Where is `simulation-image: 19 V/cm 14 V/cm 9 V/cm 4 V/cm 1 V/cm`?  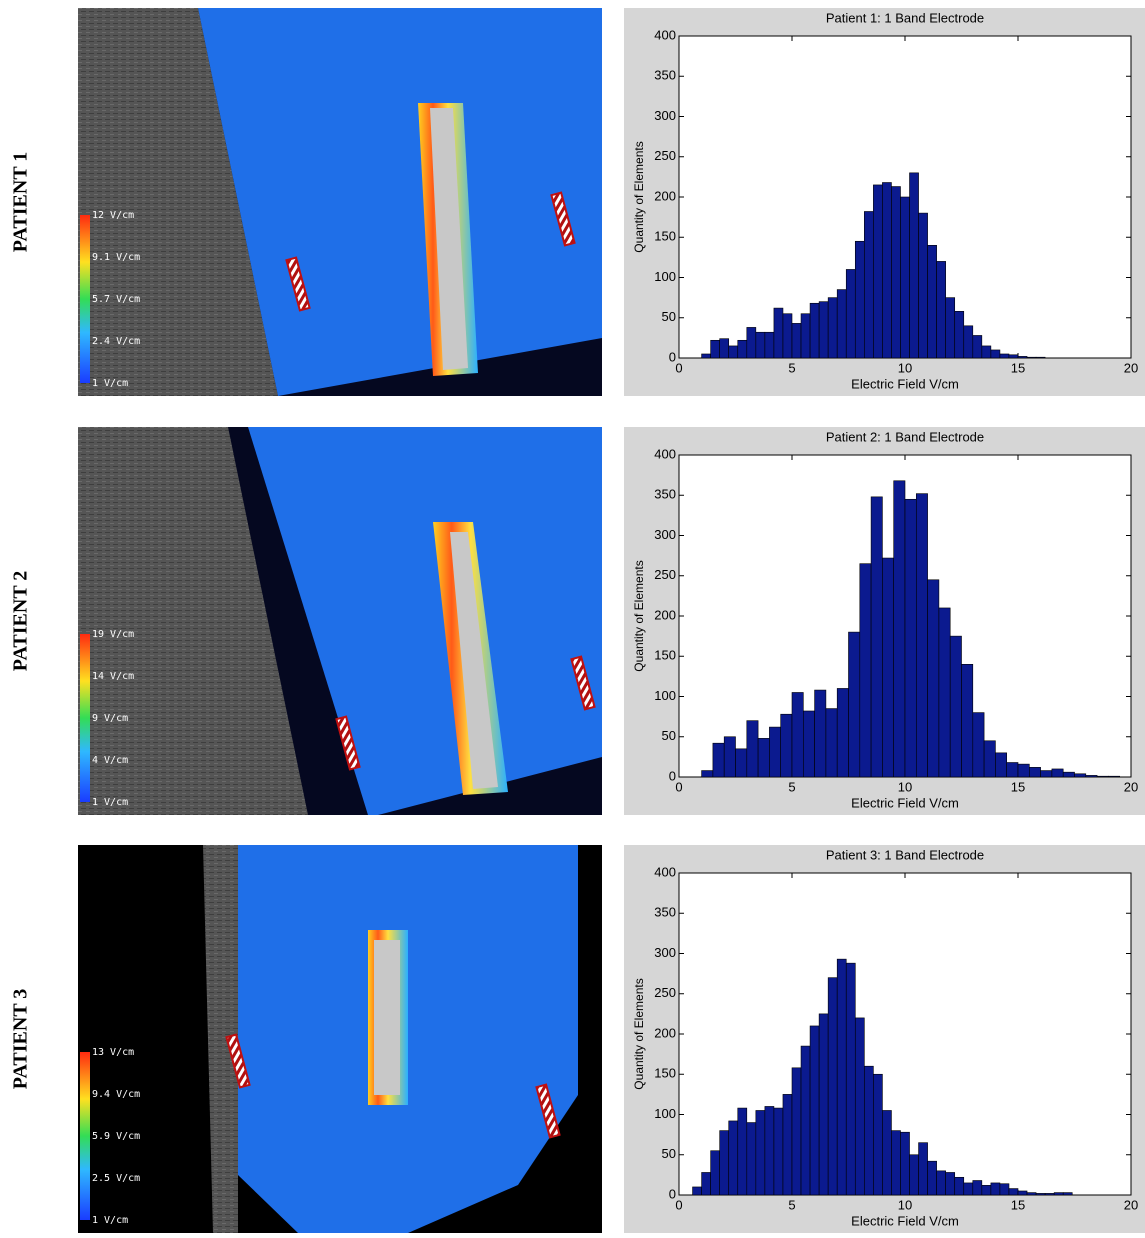 simulation-image: 19 V/cm 14 V/cm 9 V/cm 4 V/cm 1 V/cm is located at coordinates (340, 621).